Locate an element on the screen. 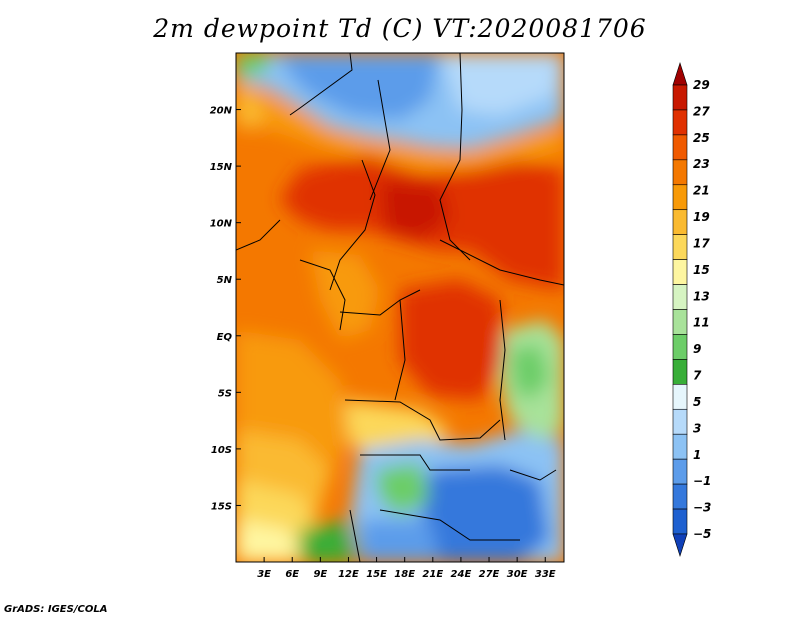  colorbar-label: −1 is located at coordinates (702, 481).